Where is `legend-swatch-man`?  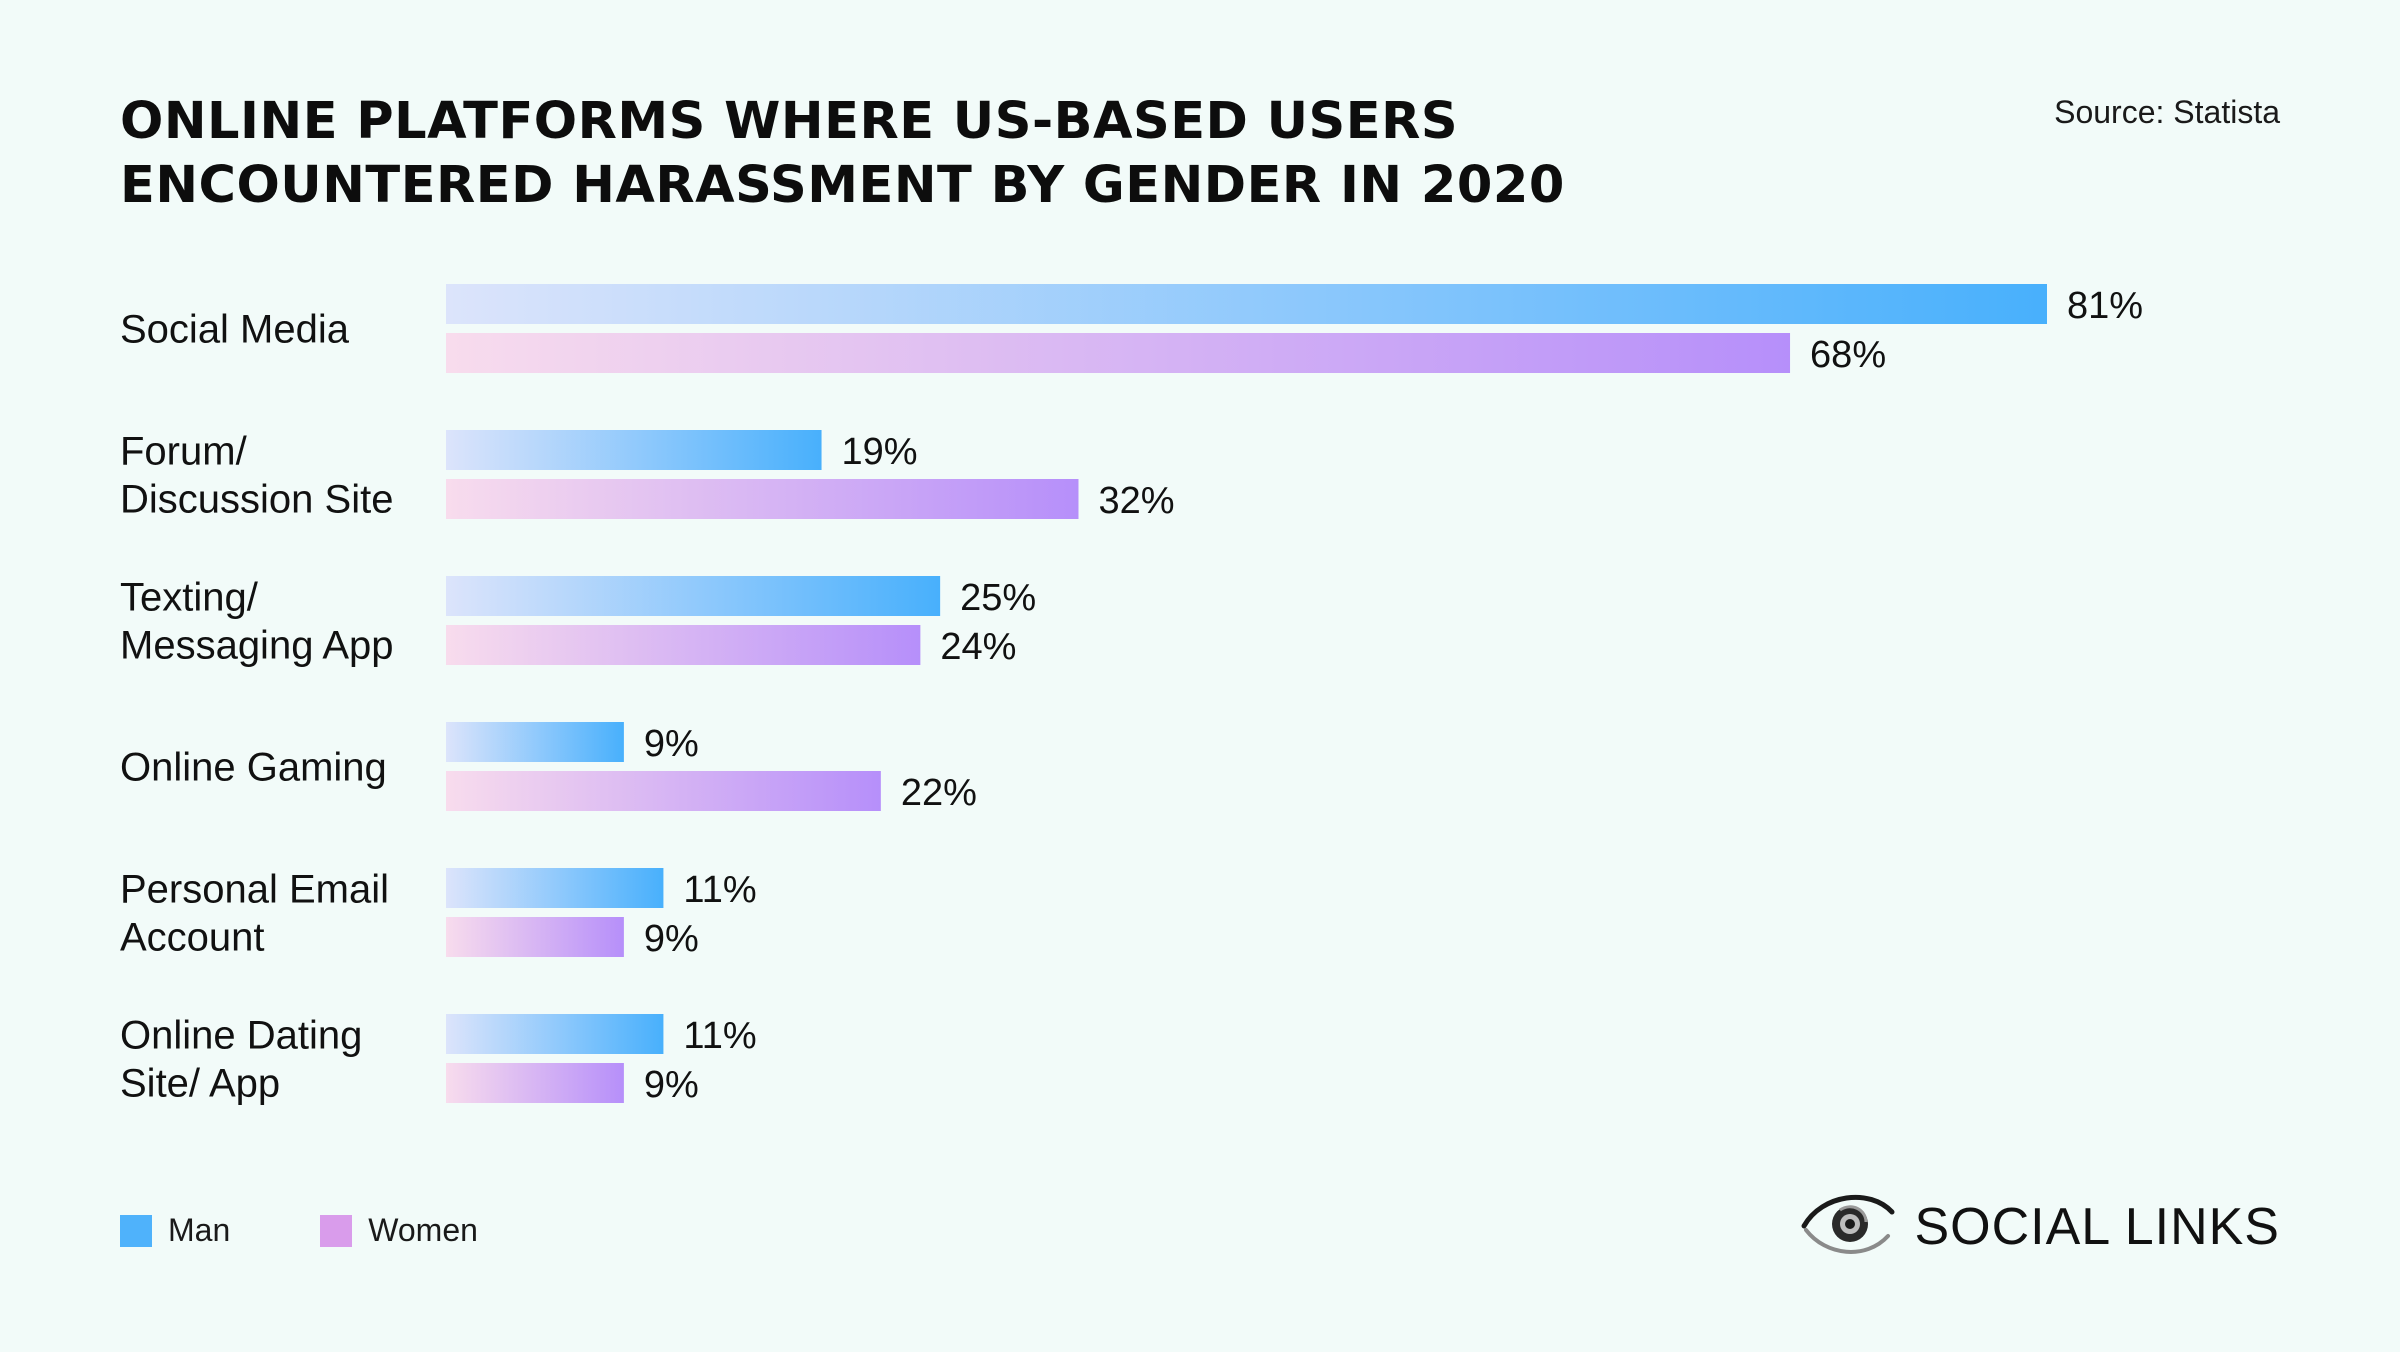
legend-swatch-man is located at coordinates (136, 1230).